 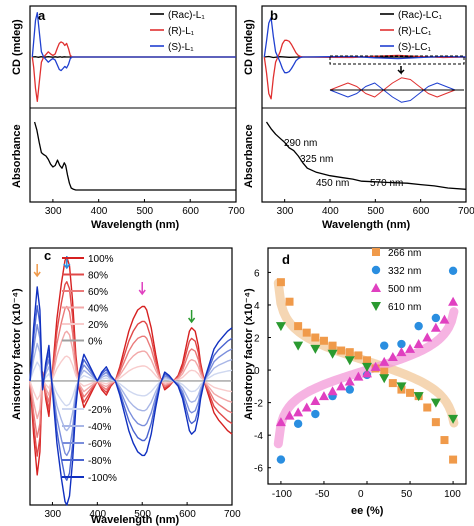 I want to click on panel-b-xlabel: Wavelength (nm), so click(x=366, y=225).